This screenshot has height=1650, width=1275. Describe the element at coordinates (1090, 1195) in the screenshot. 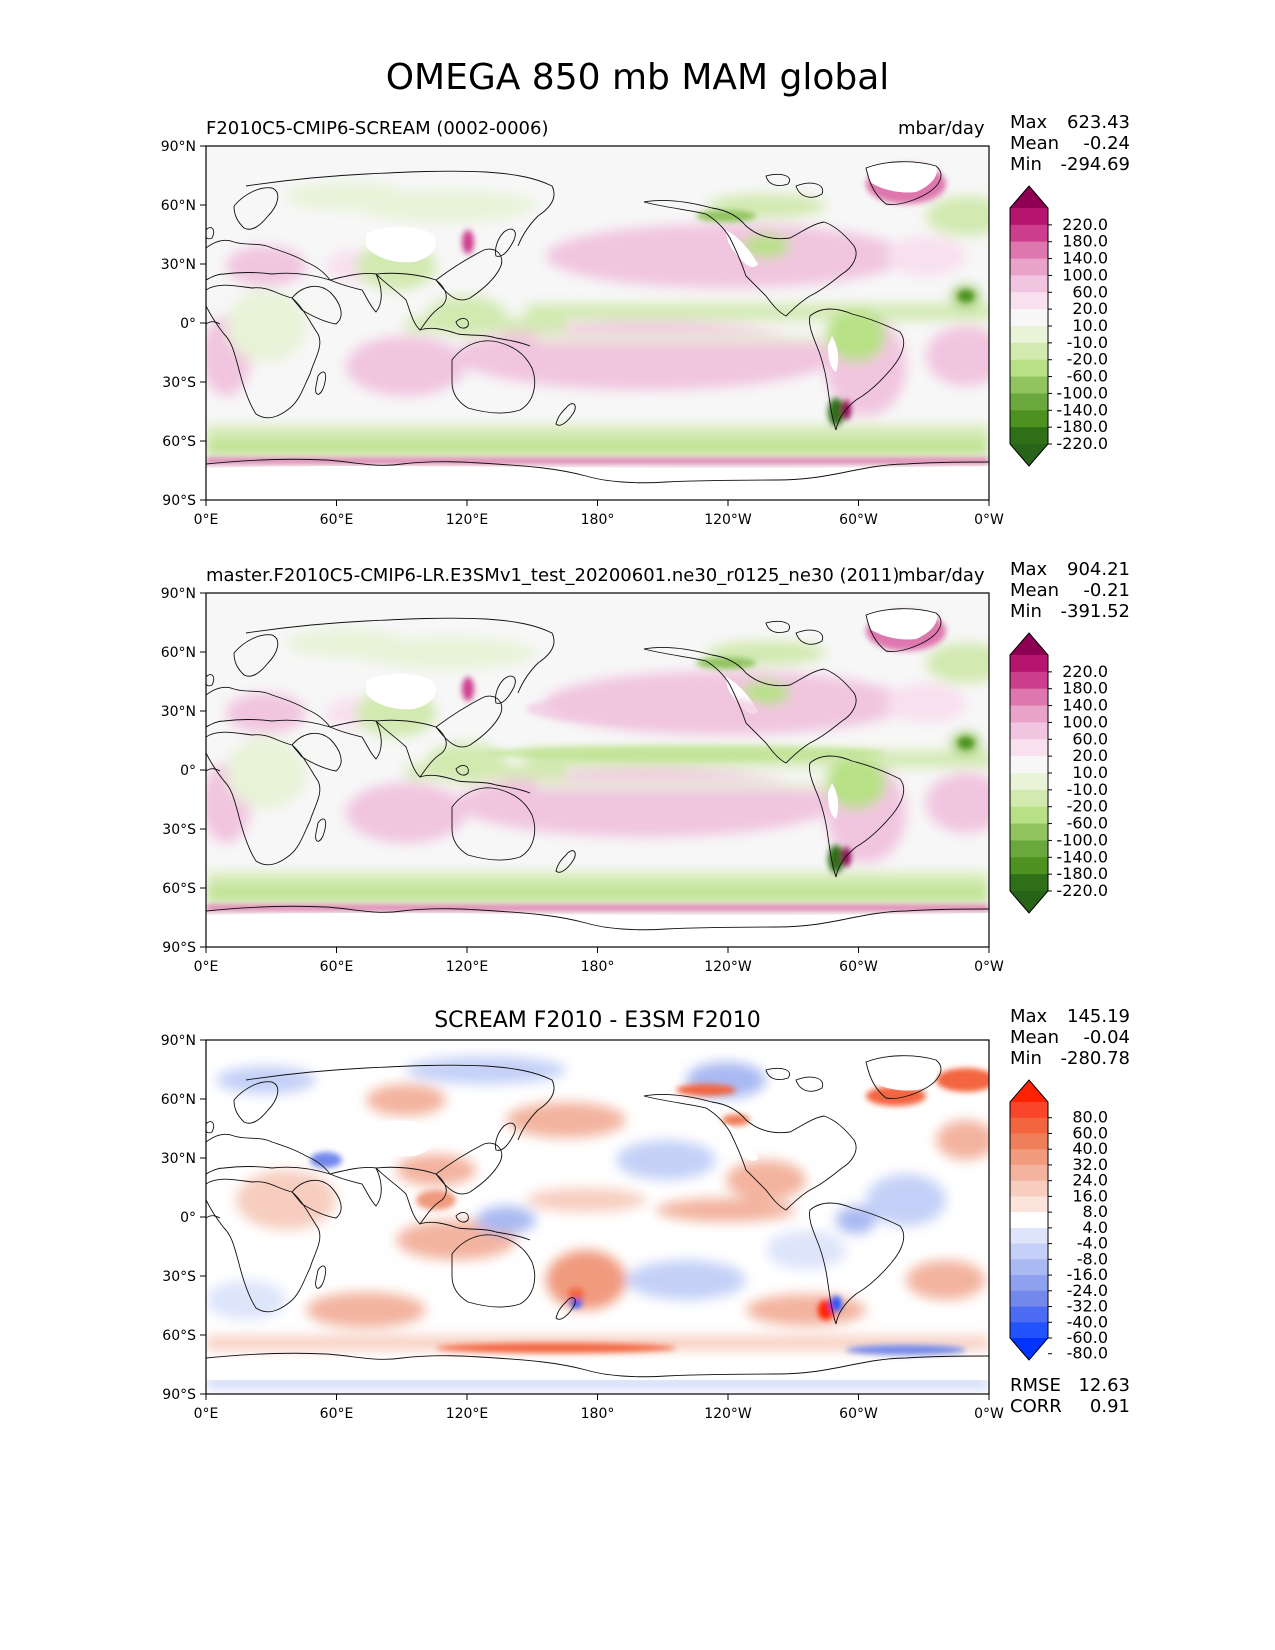

I see `colorbar-tick-label: 16.0` at that location.